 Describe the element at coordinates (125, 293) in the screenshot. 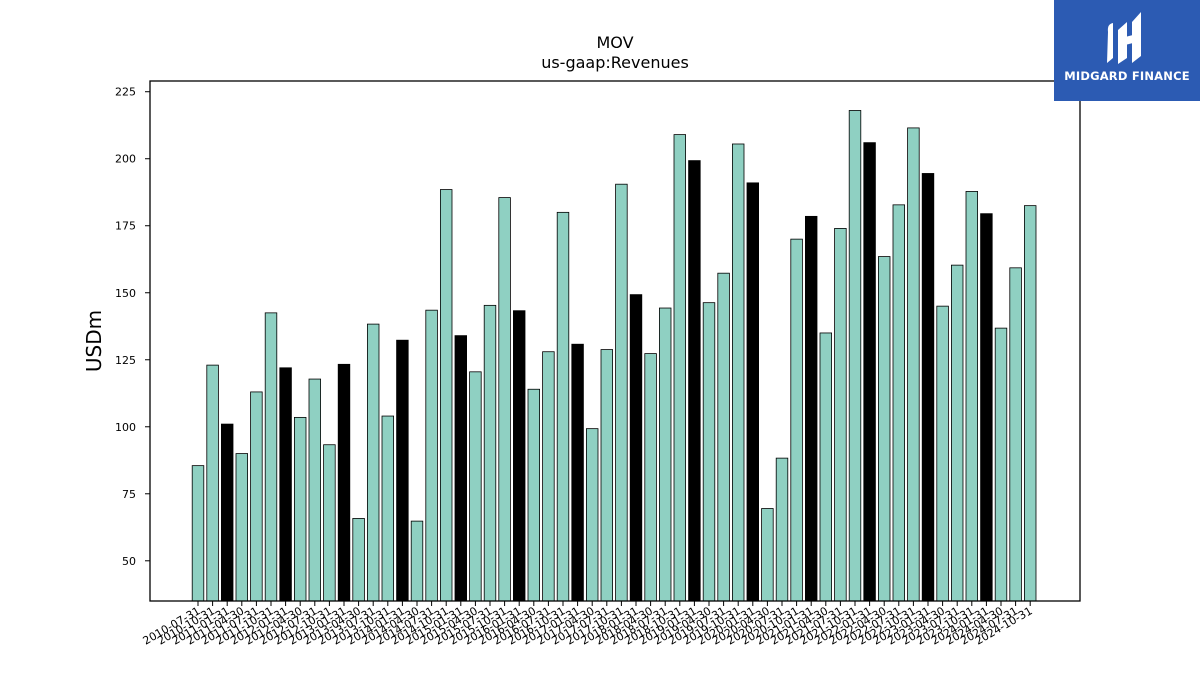

I see `y-tick-label: 150` at that location.